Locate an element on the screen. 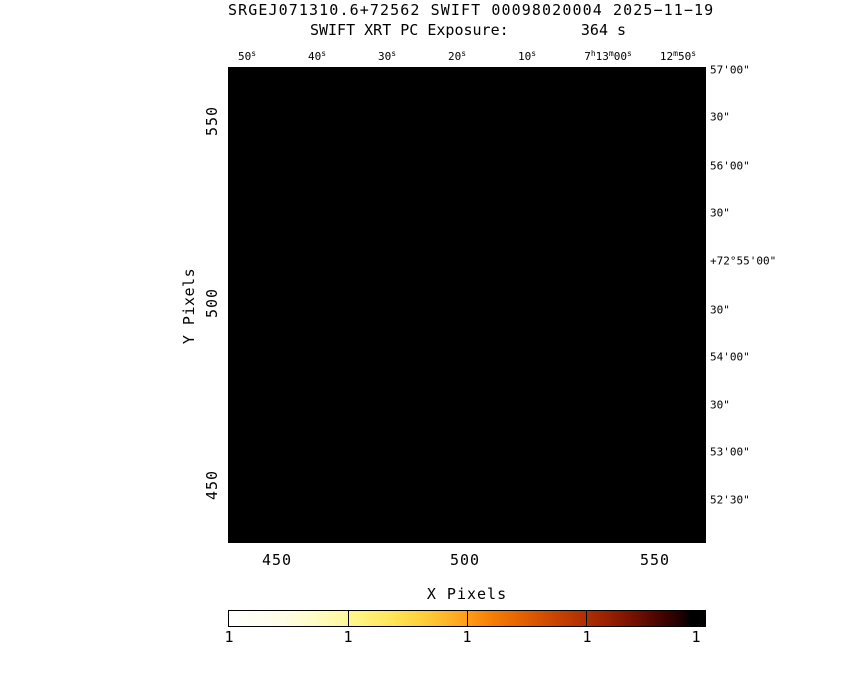  y-axis-tick: 500 is located at coordinates (212, 303).